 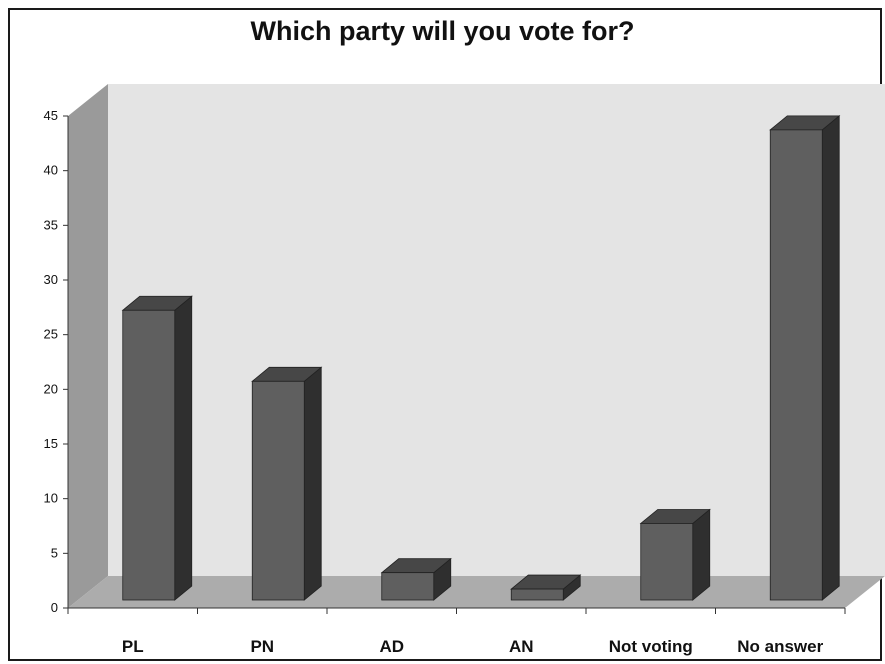 I want to click on y-tick-label: 10, so click(x=51, y=498).